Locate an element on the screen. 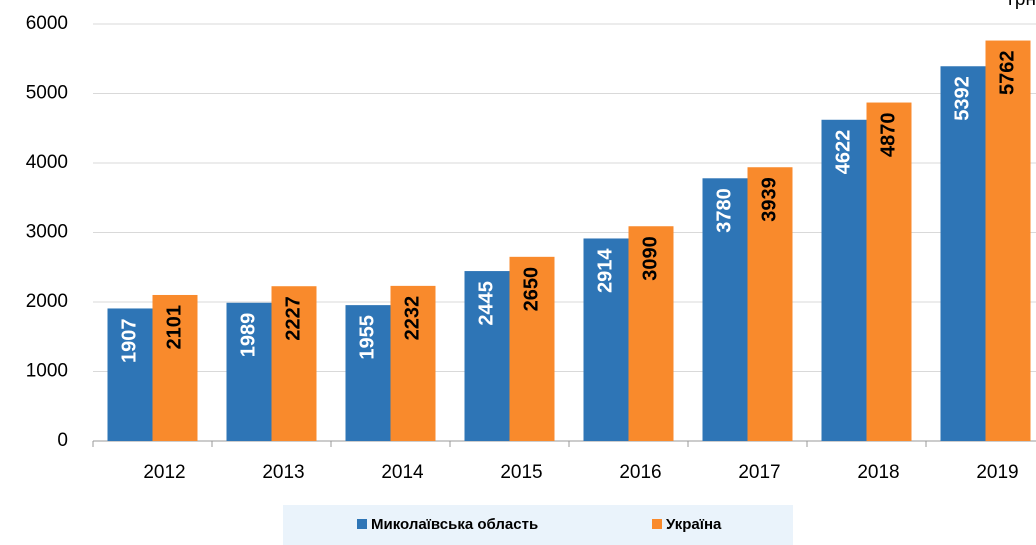  legend-label: Миколаївська область is located at coordinates (454, 524).